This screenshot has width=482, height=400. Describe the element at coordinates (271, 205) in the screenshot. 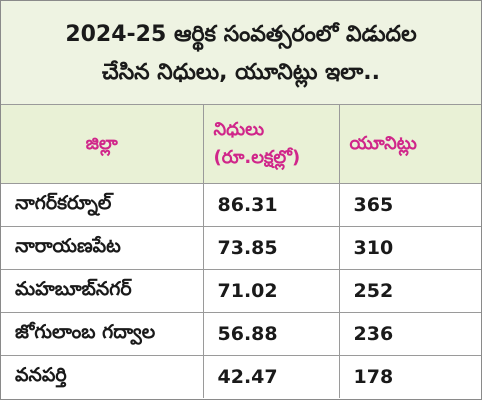

I see `funds-cell: 86.31` at that location.